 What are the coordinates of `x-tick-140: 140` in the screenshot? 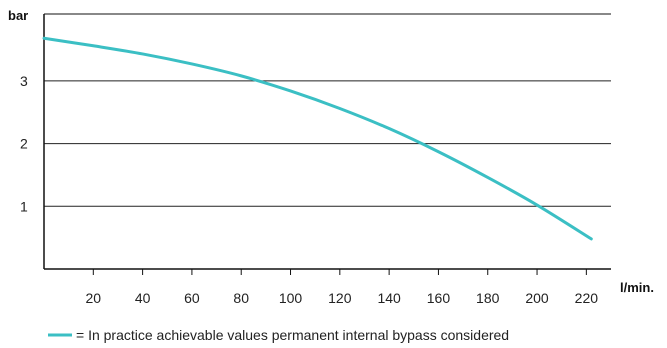 It's located at (389, 298).